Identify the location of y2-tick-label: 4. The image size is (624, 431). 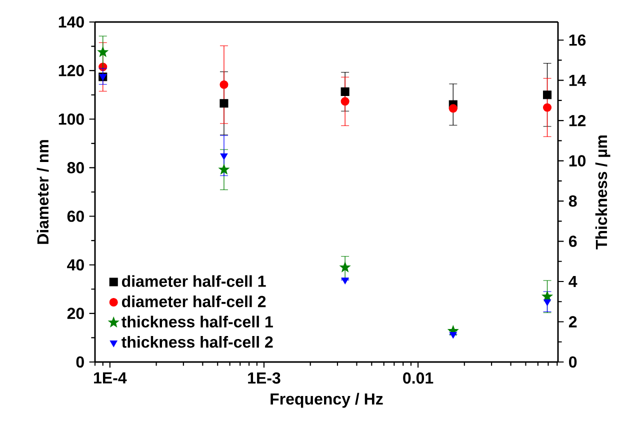
(573, 282).